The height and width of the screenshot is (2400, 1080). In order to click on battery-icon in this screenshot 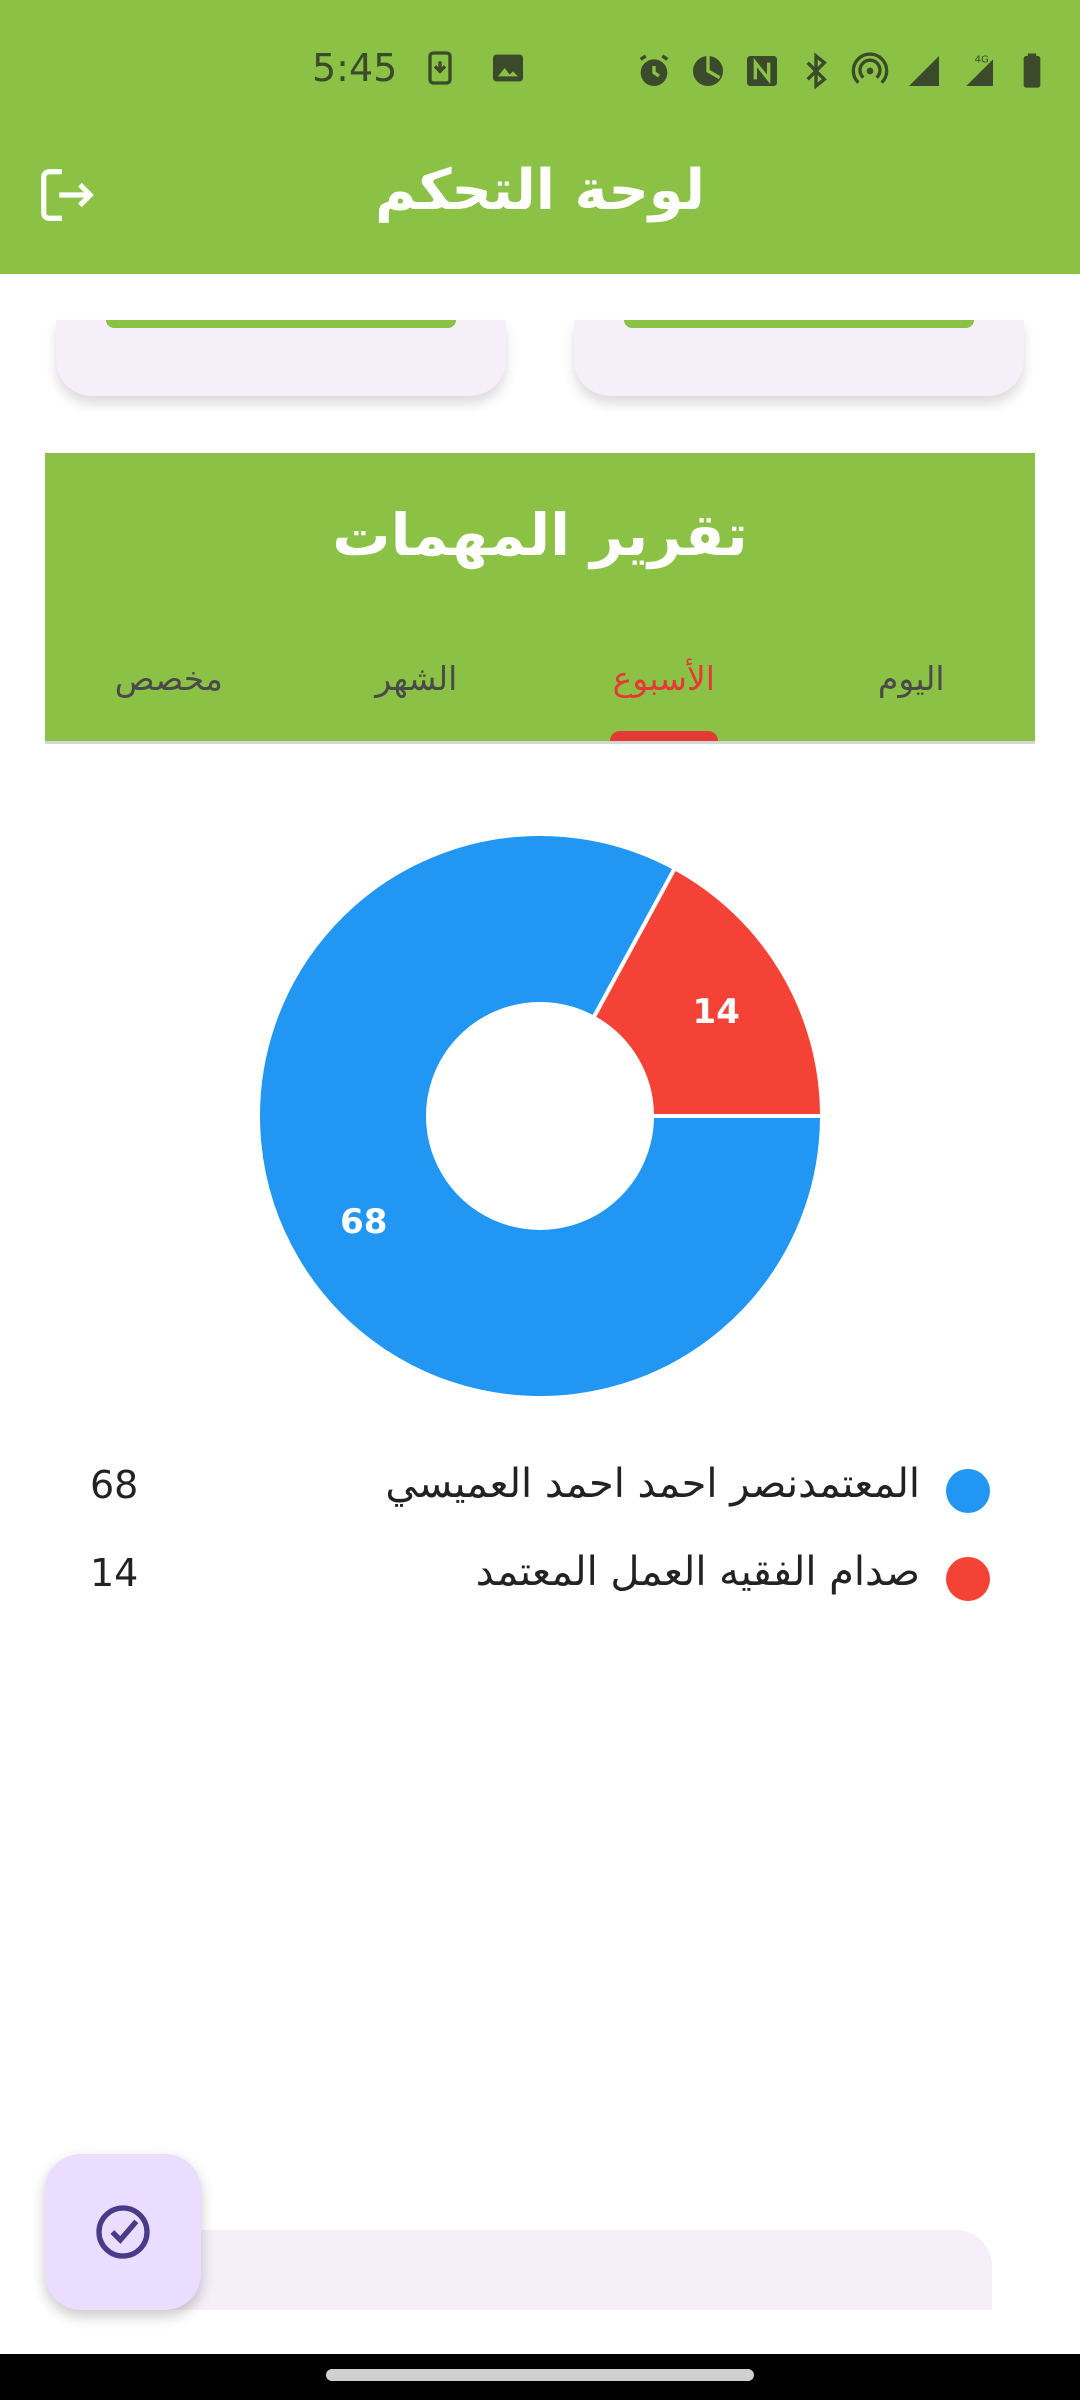, I will do `click(1032, 71)`.